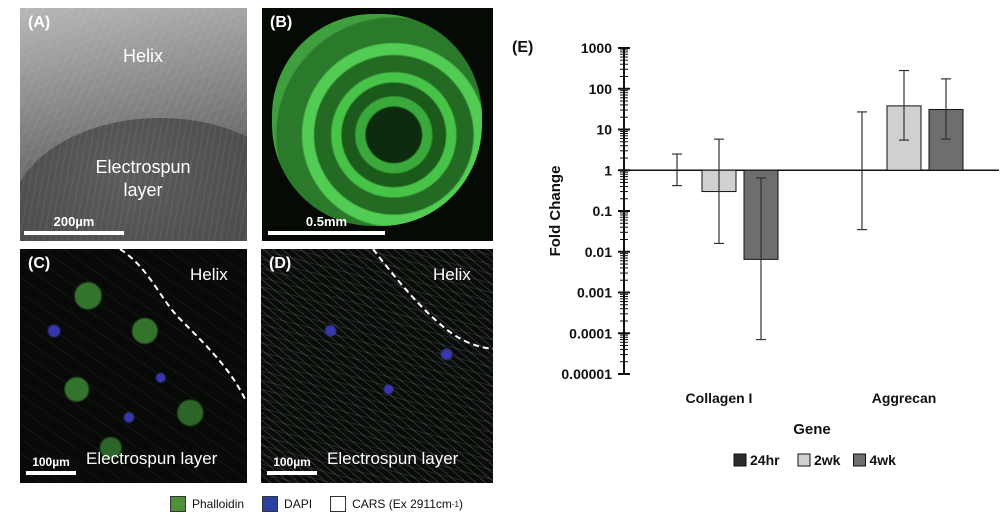  What do you see at coordinates (51, 473) in the screenshot?
I see `scale-line-c` at bounding box center [51, 473].